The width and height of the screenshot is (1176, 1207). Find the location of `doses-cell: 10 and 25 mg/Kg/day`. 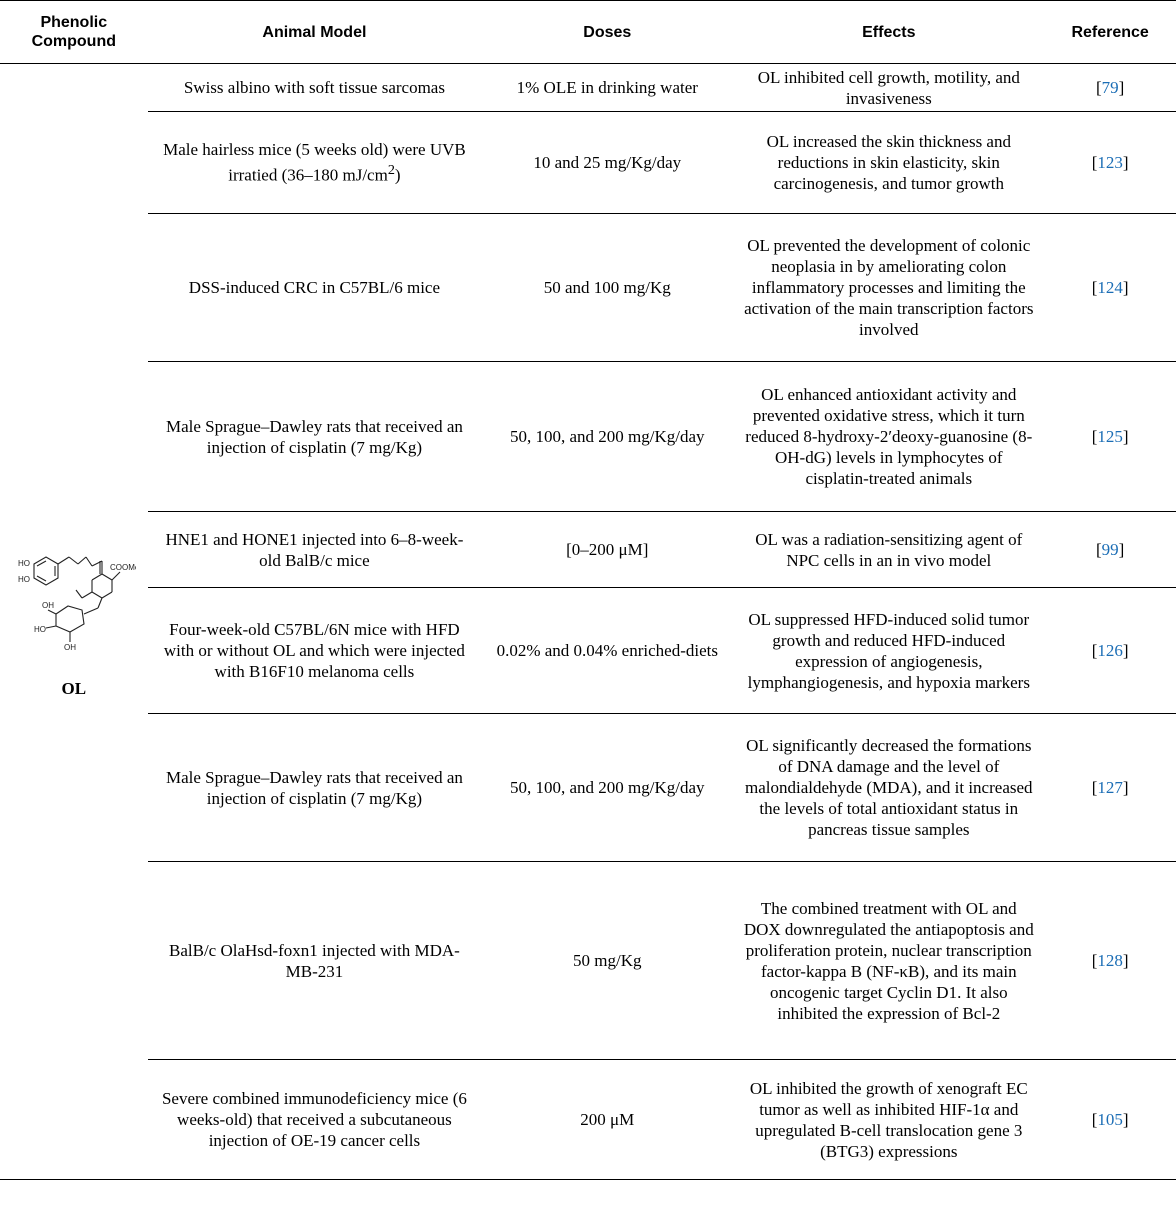

doses-cell: 10 and 25 mg/Kg/day is located at coordinates (607, 162).